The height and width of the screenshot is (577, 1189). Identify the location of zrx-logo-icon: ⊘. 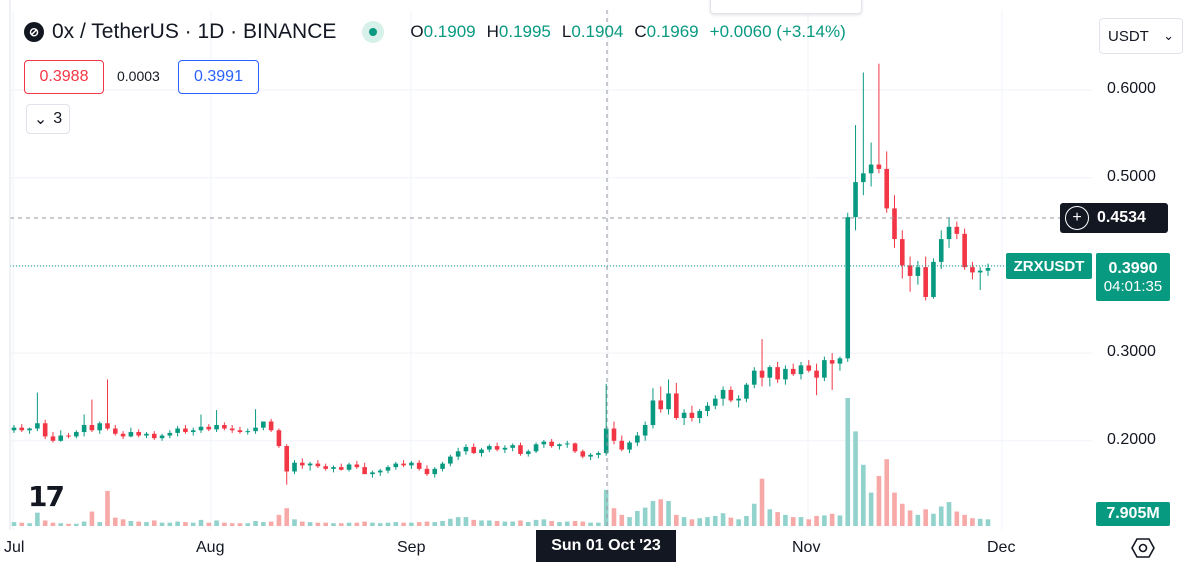
(34, 32).